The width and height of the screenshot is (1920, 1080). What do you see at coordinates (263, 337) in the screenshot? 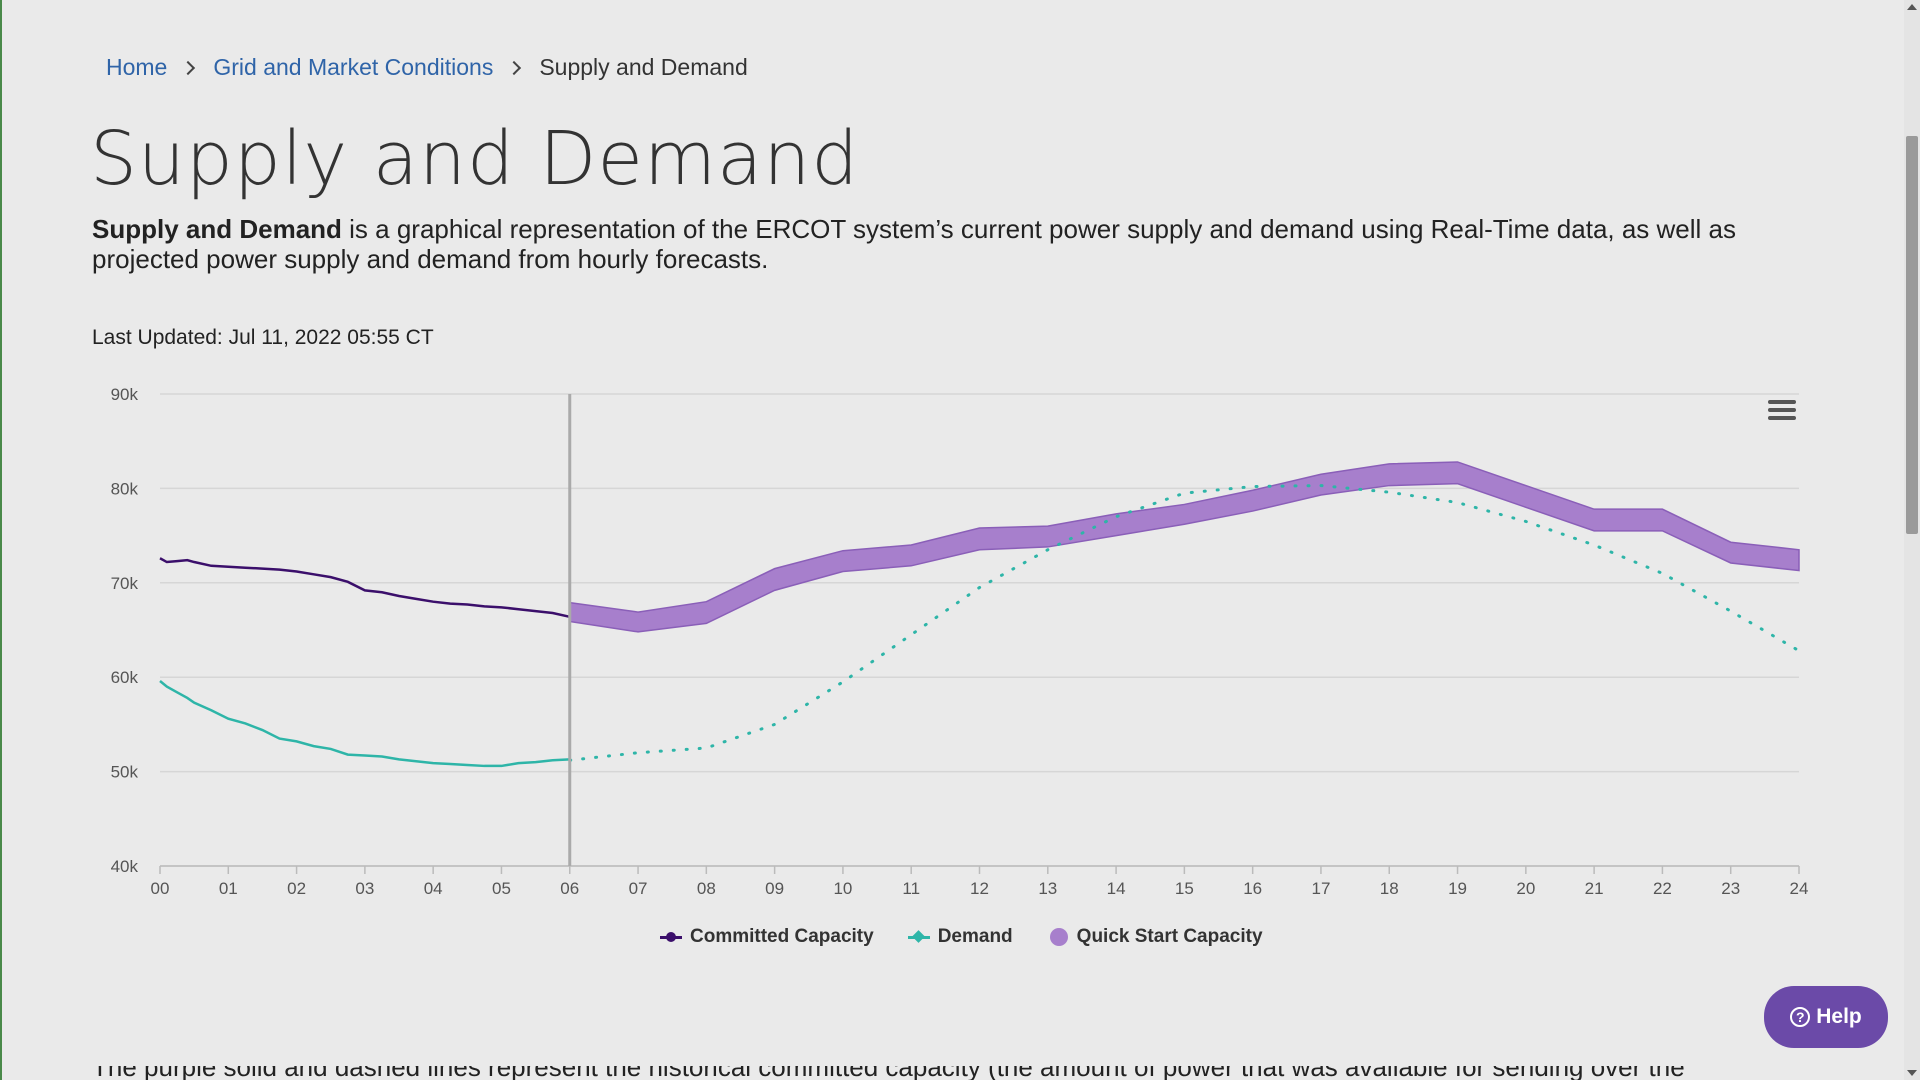
I see `last-updated: Last Updated: Jul 11, 2022 05:55 CT` at bounding box center [263, 337].